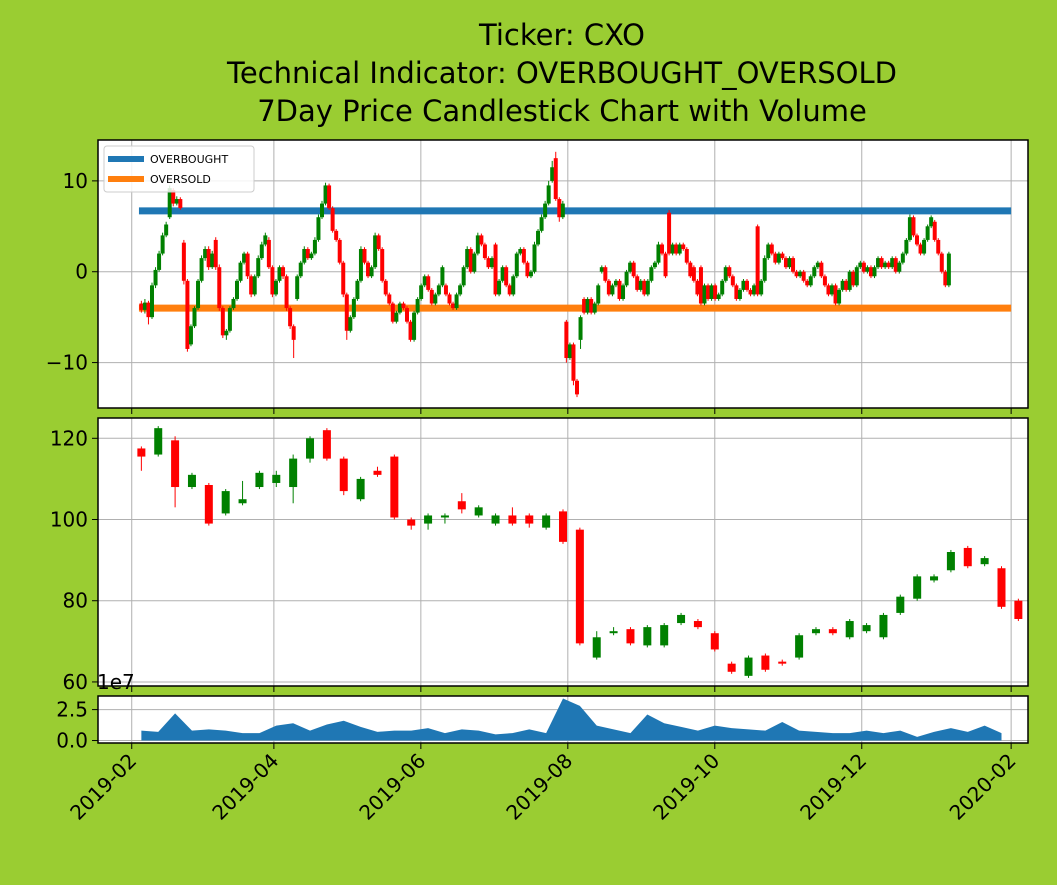  Describe the element at coordinates (67, 363) in the screenshot. I see `y-tick-label: −10` at that location.